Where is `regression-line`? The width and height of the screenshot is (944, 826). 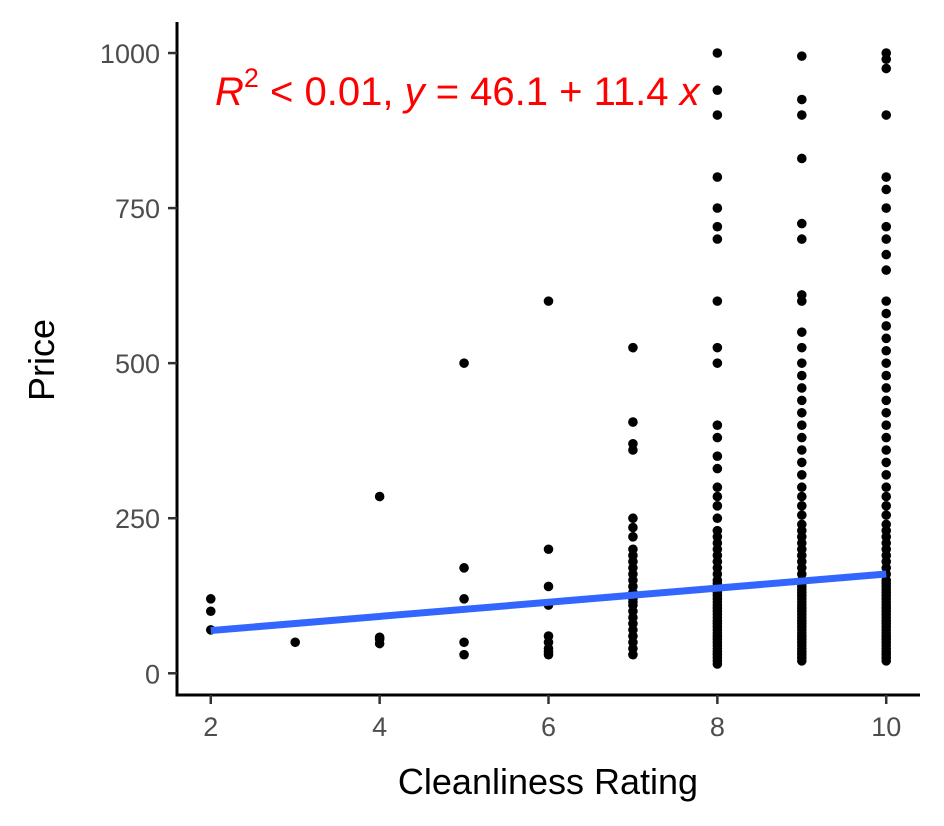 regression-line is located at coordinates (548, 602).